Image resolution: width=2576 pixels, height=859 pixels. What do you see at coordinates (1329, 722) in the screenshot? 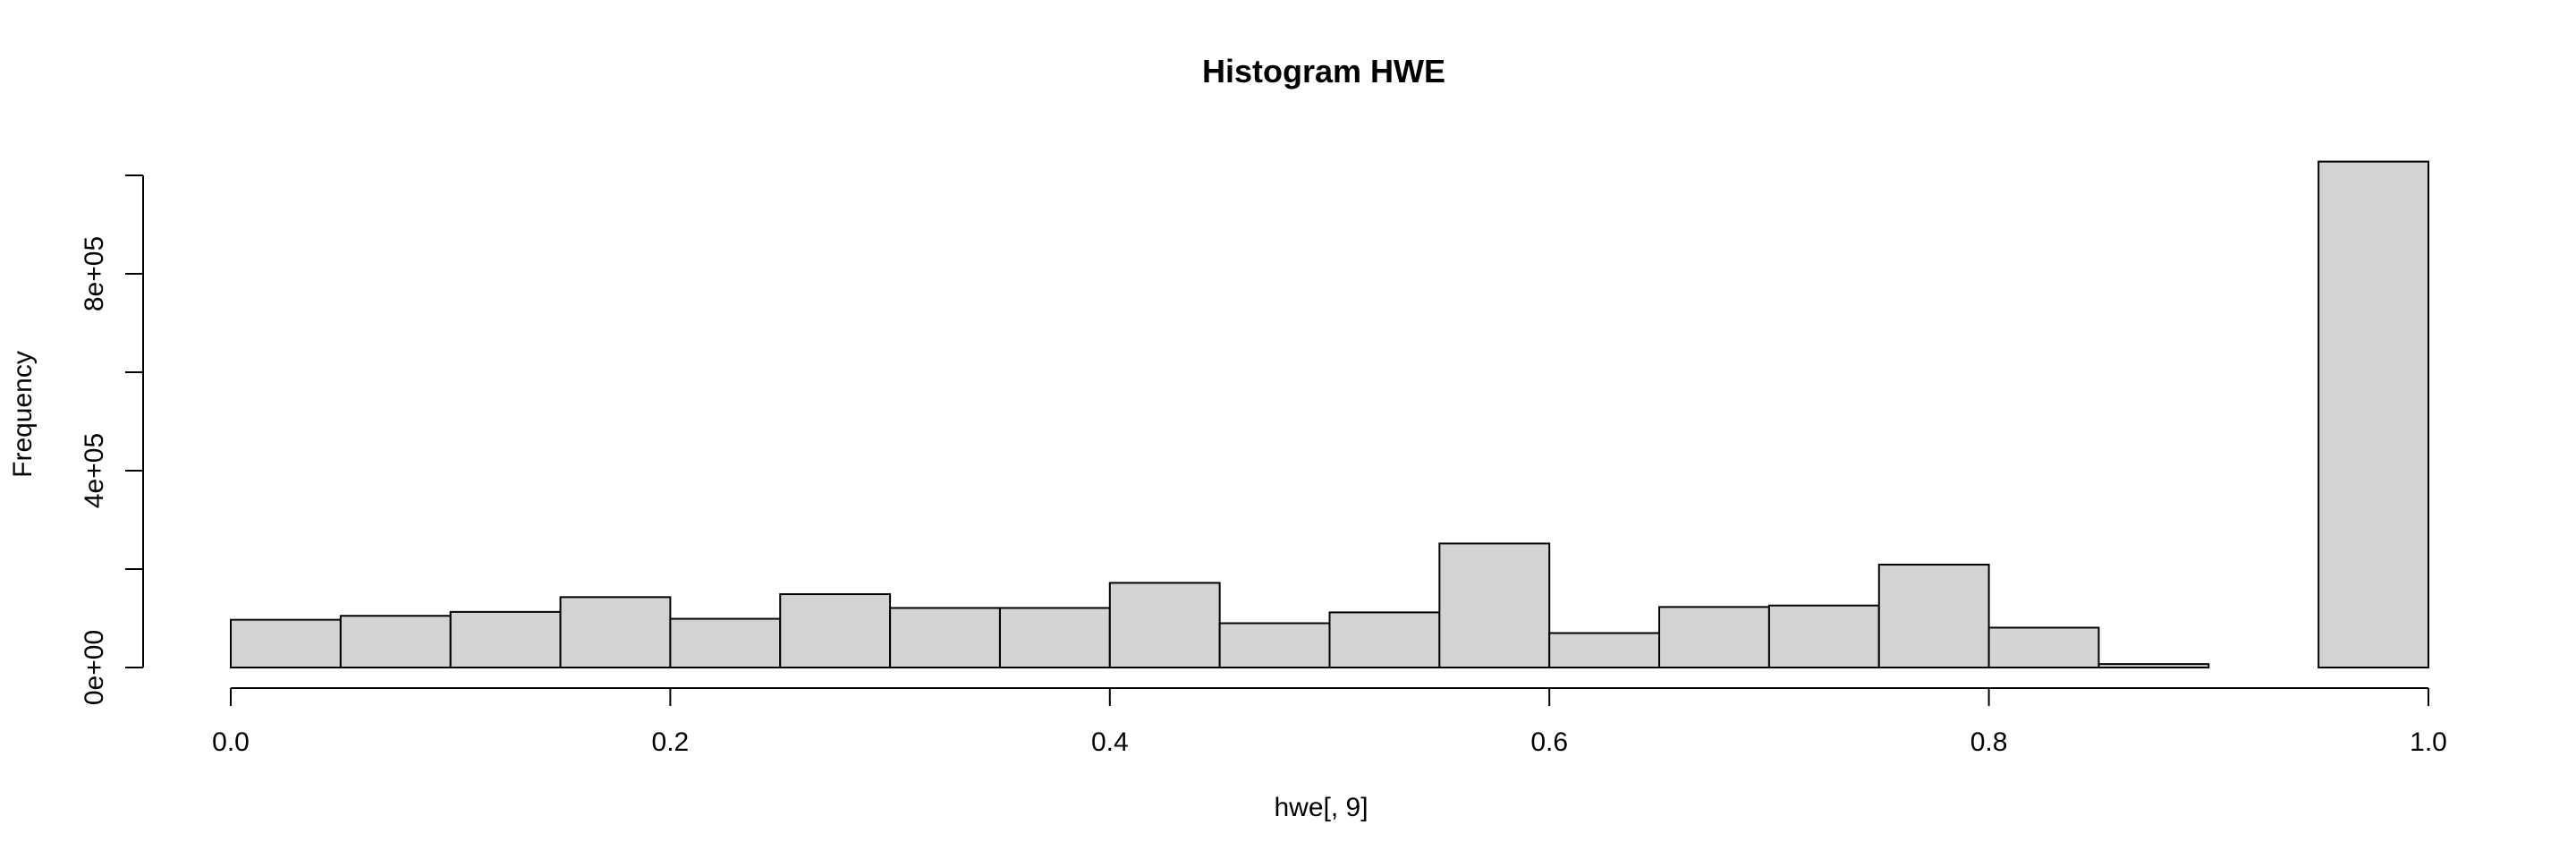
I see `x-axis: 0.0 0.2 0.4 0.6 0.8 1.0` at bounding box center [1329, 722].